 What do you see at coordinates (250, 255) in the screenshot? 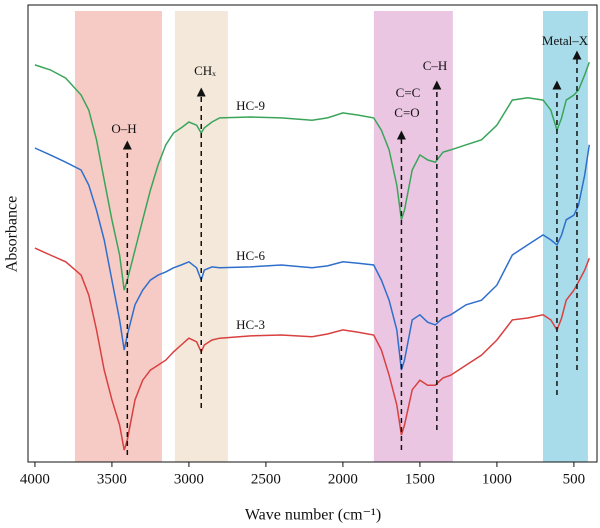
I see `series-label: HC-6` at bounding box center [250, 255].